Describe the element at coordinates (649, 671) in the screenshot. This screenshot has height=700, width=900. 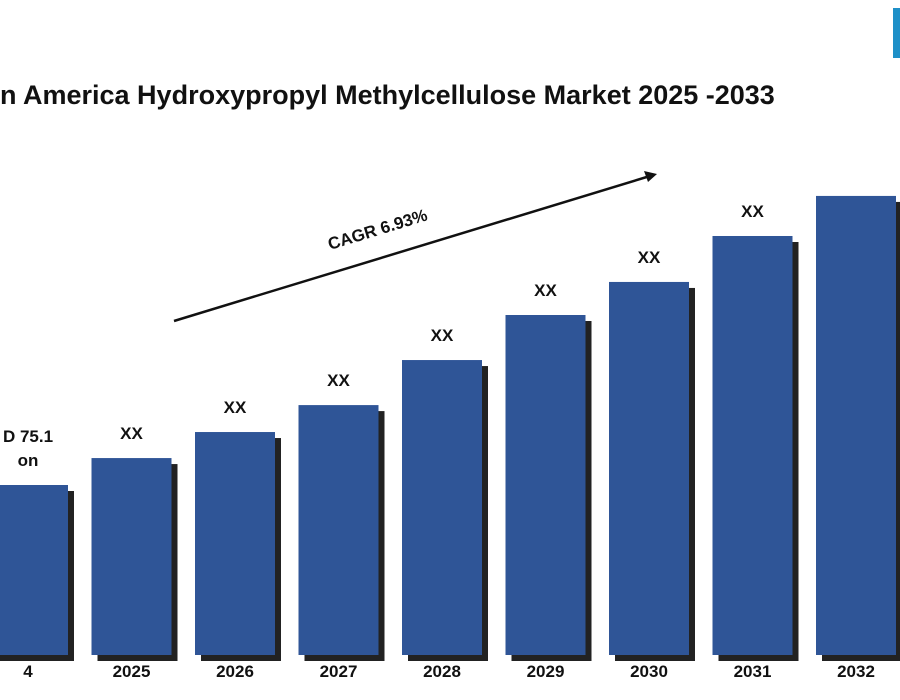
I see `x-tick-label: 2030` at that location.